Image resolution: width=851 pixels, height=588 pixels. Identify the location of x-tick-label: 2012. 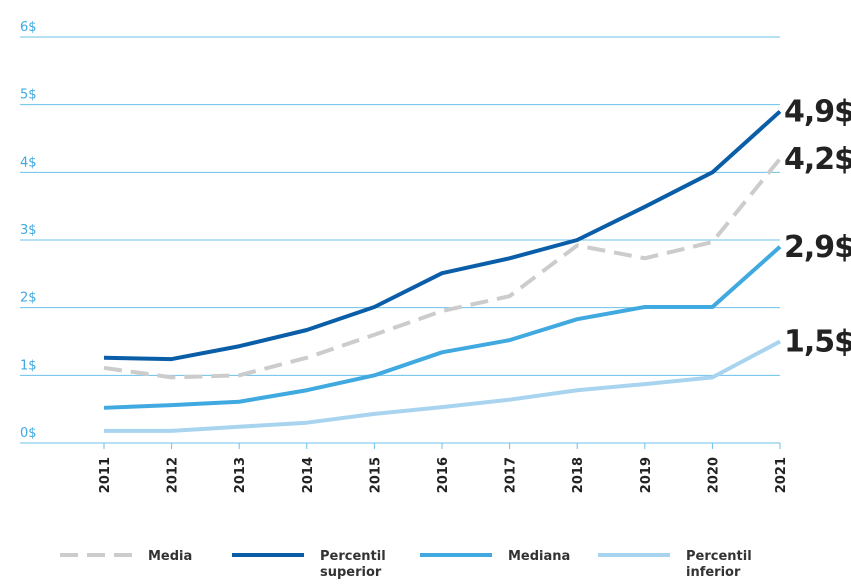
(173, 475).